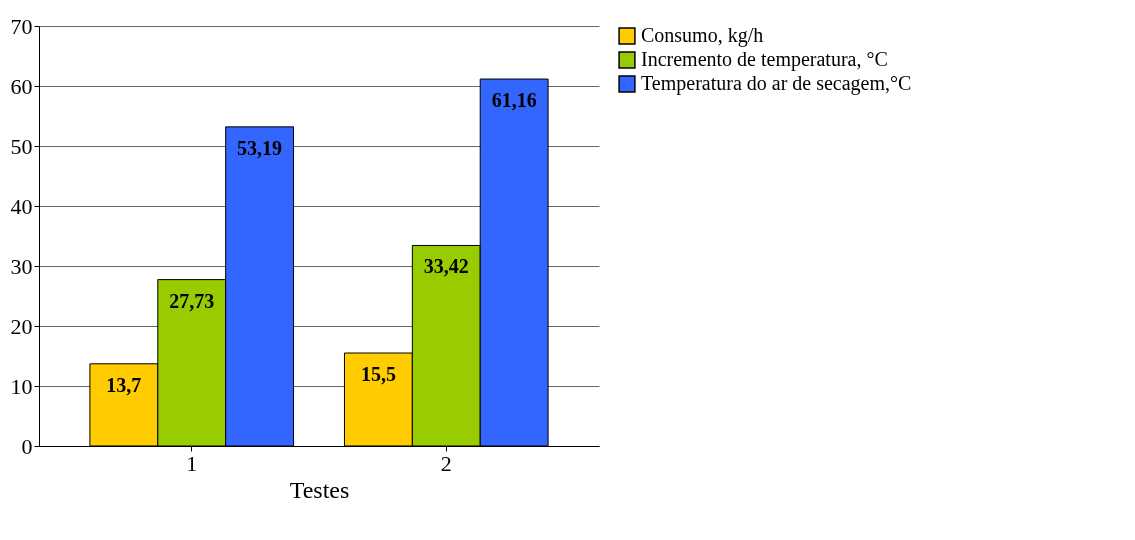 This screenshot has width=1135, height=540. What do you see at coordinates (514, 100) in the screenshot?
I see `data-label: 61,16` at bounding box center [514, 100].